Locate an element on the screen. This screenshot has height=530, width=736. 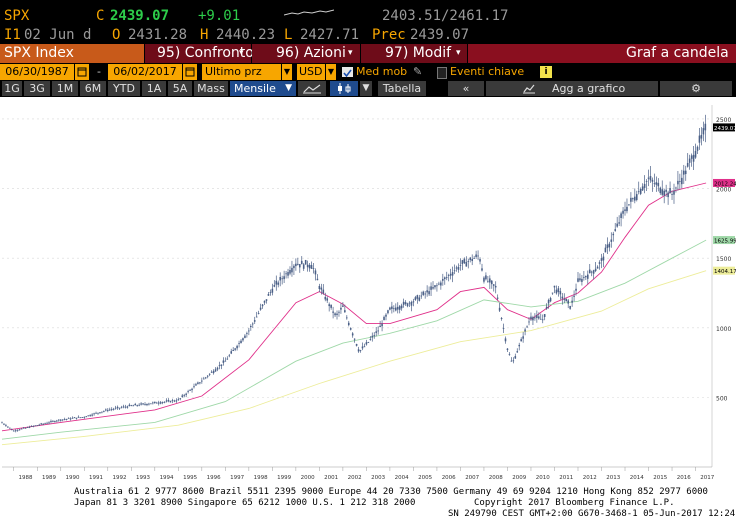
period-5a-button: 5A is located at coordinates (180, 88).